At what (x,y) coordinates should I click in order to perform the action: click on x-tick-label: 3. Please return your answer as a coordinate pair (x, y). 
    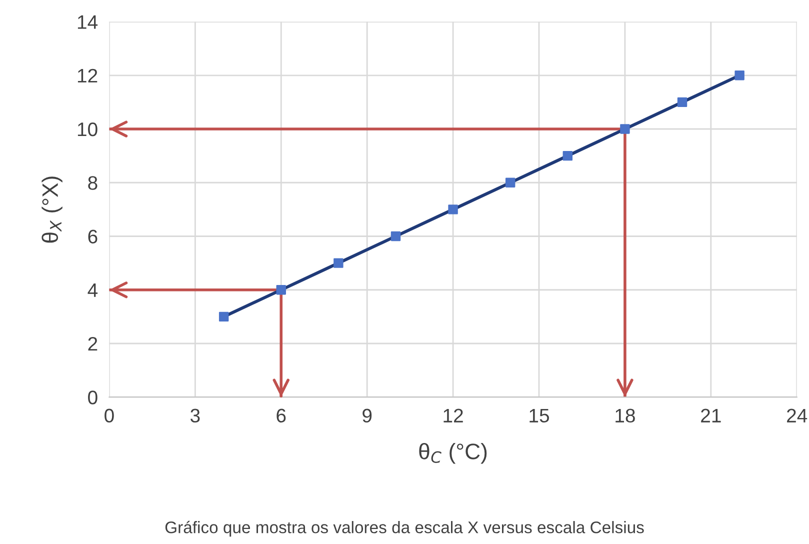
    Looking at the image, I should click on (195, 415).